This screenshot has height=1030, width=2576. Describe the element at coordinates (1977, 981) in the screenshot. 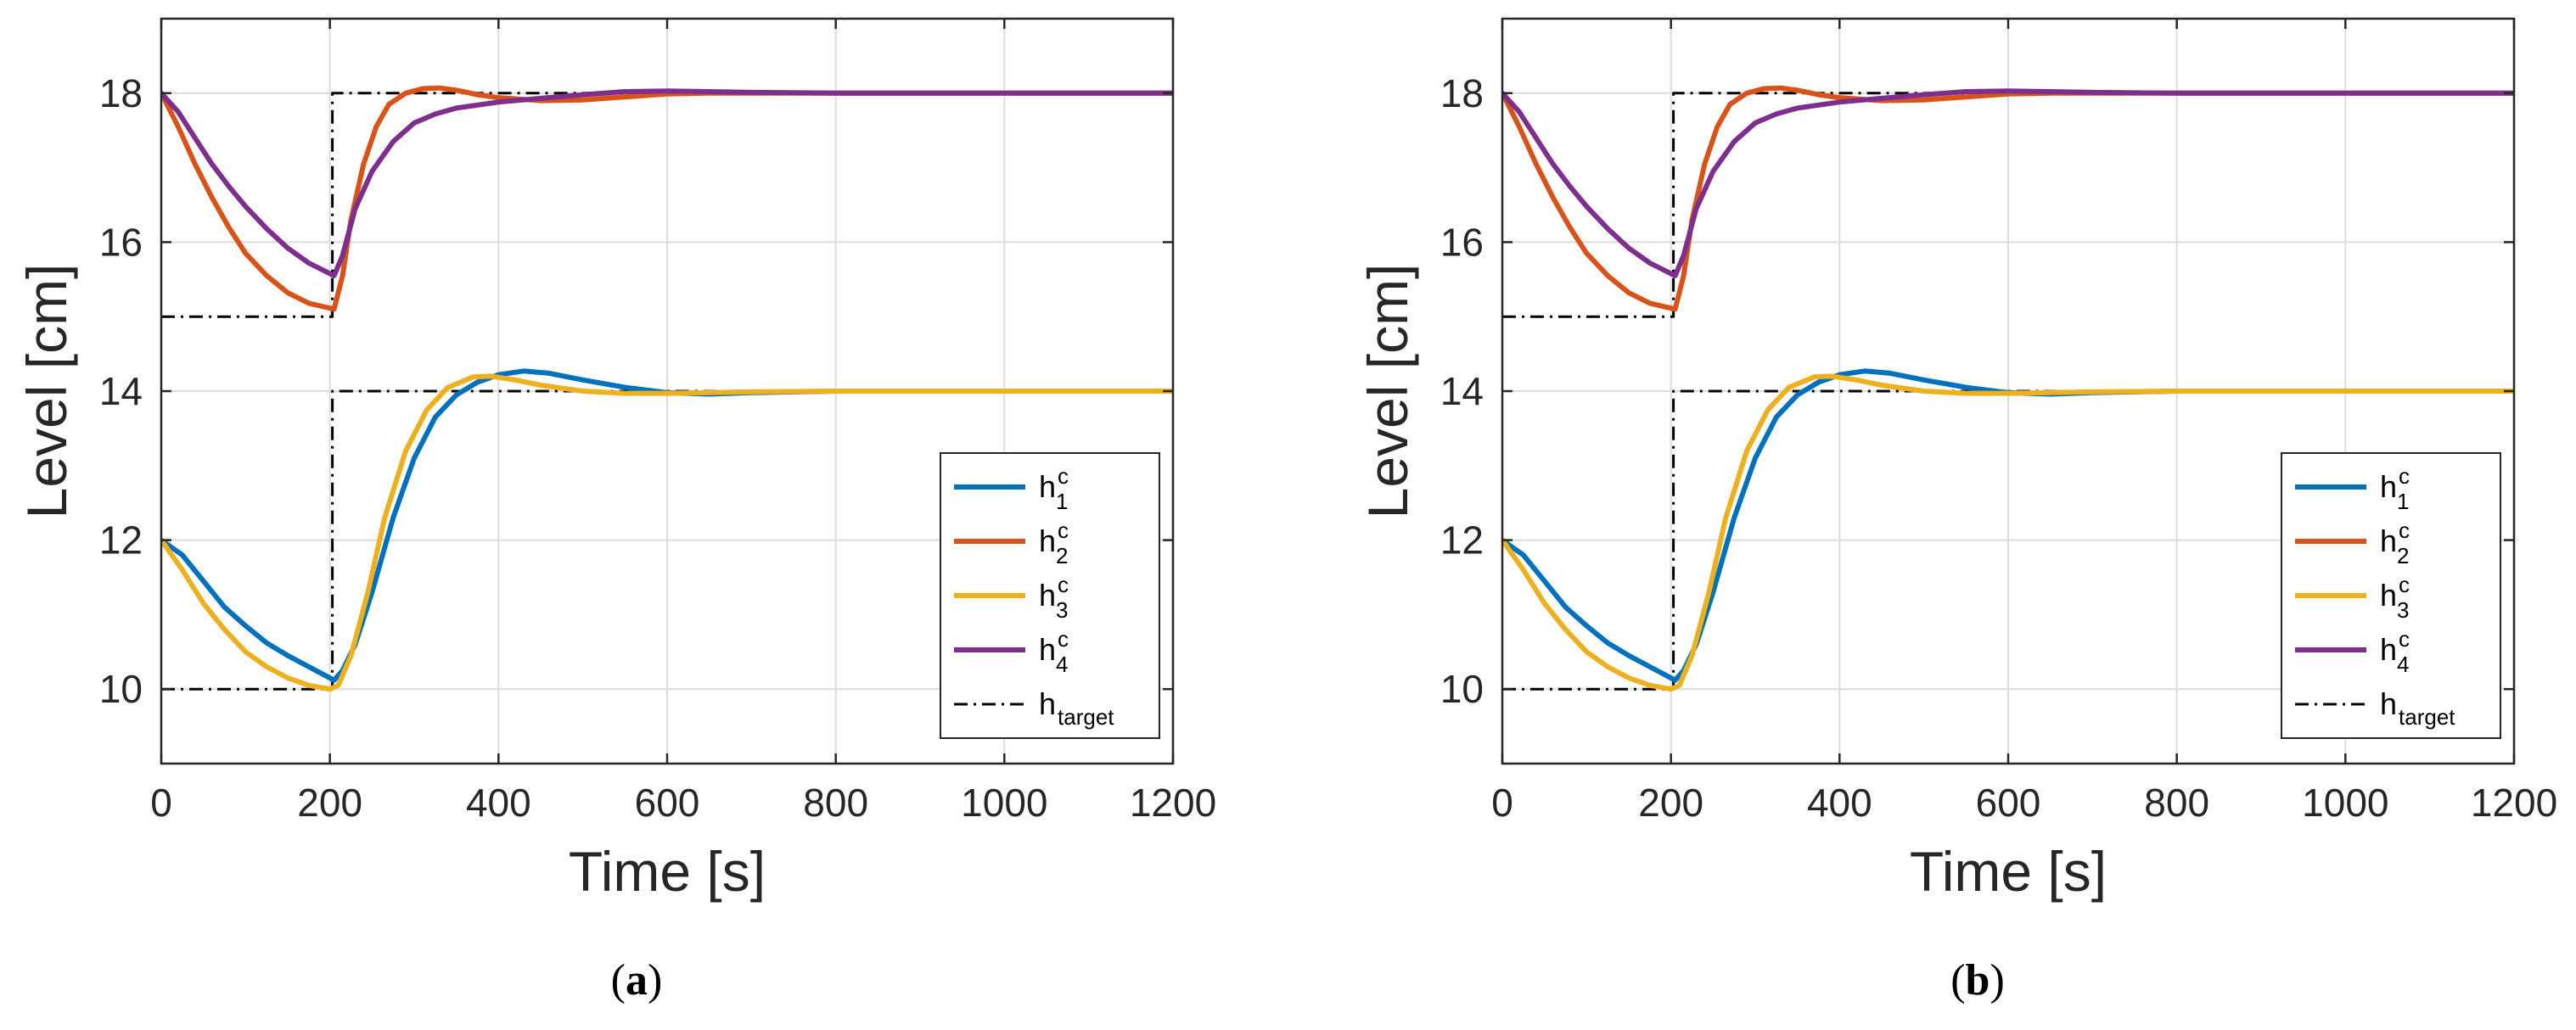

I see `panel-caption: (b)` at that location.